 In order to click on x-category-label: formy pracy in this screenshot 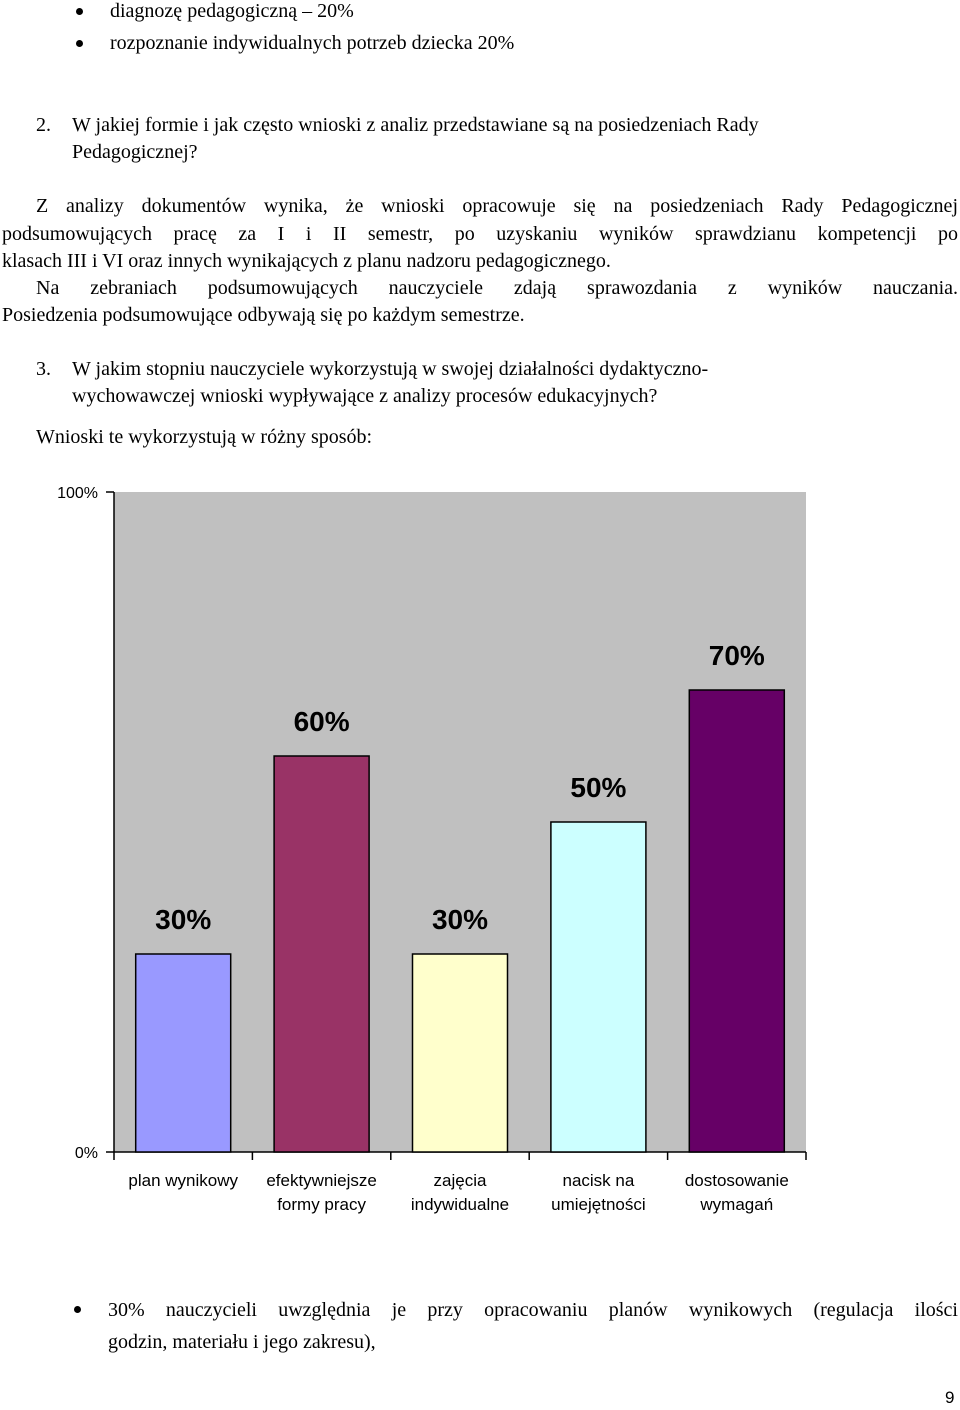, I will do `click(321, 1204)`.